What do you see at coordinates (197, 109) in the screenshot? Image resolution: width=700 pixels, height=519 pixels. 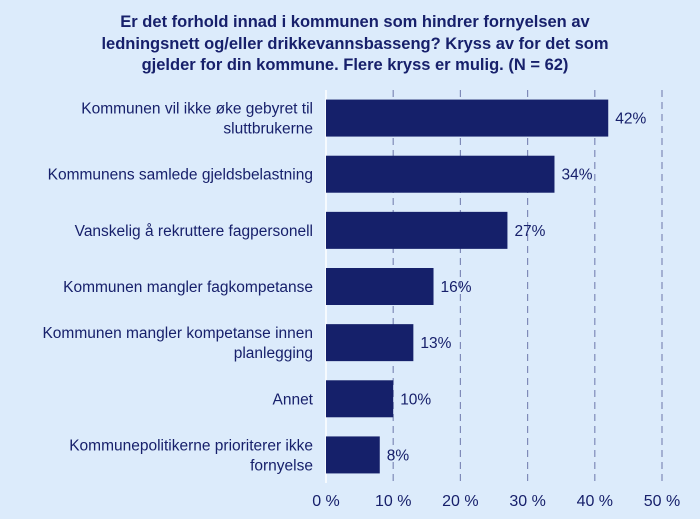 I see `category-label: Kommunen vil ikke øke gebyret til` at bounding box center [197, 109].